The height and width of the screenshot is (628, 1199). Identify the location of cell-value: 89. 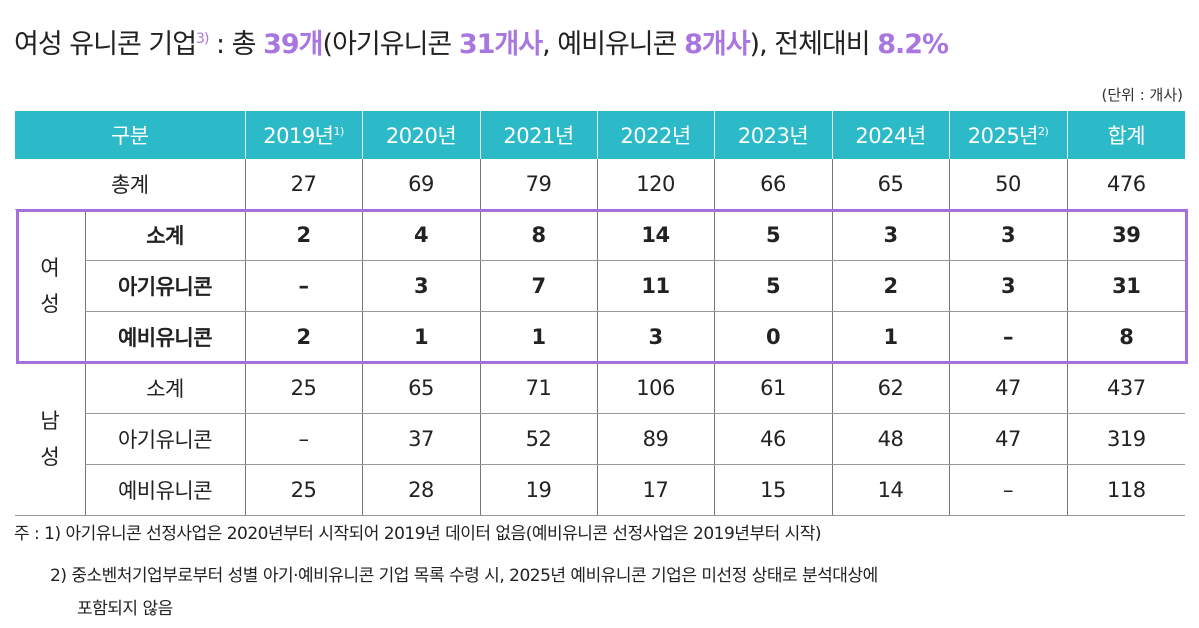
(655, 439).